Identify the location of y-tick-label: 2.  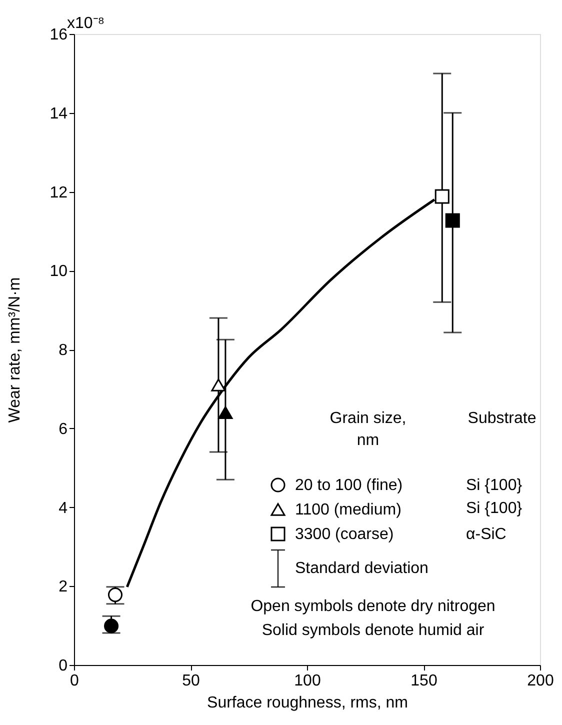
(63, 587).